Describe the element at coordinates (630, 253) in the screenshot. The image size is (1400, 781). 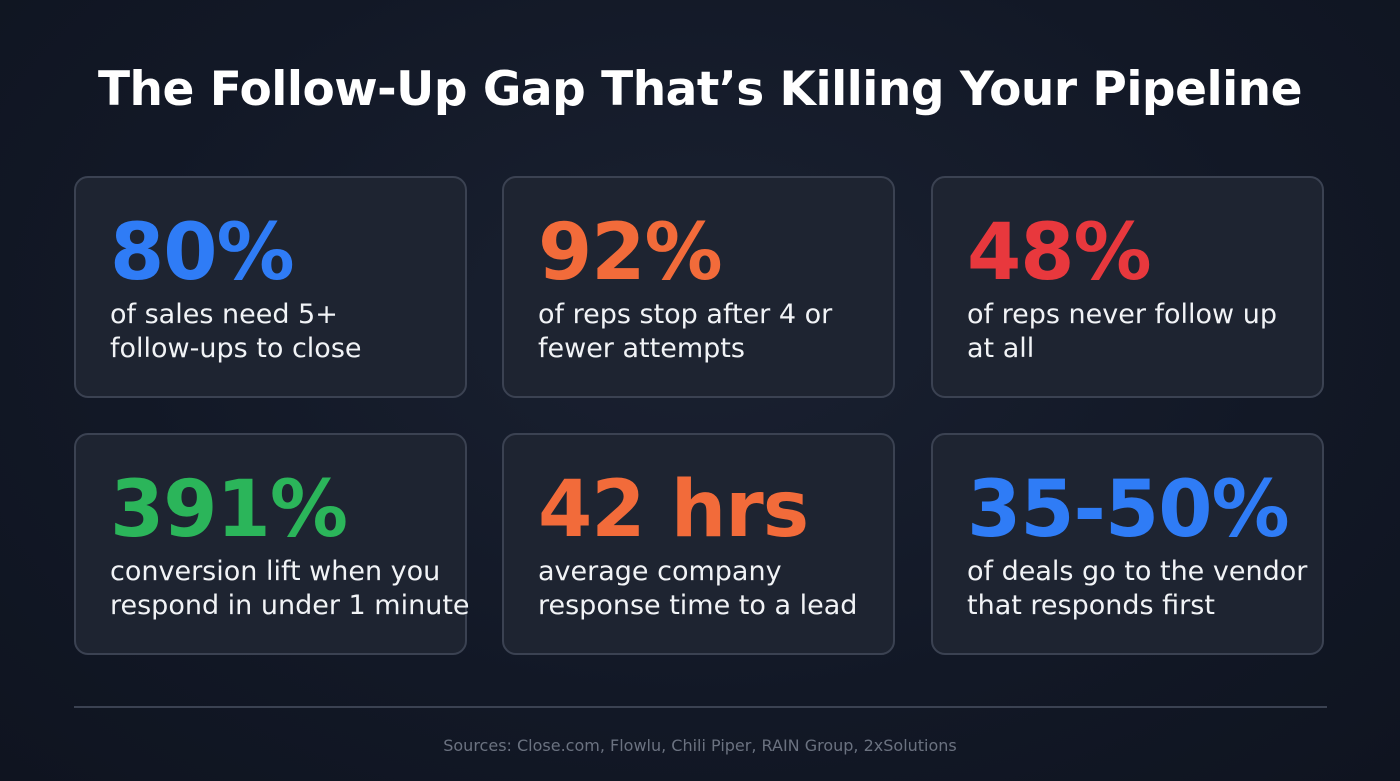
I see `stat-value: 92%` at that location.